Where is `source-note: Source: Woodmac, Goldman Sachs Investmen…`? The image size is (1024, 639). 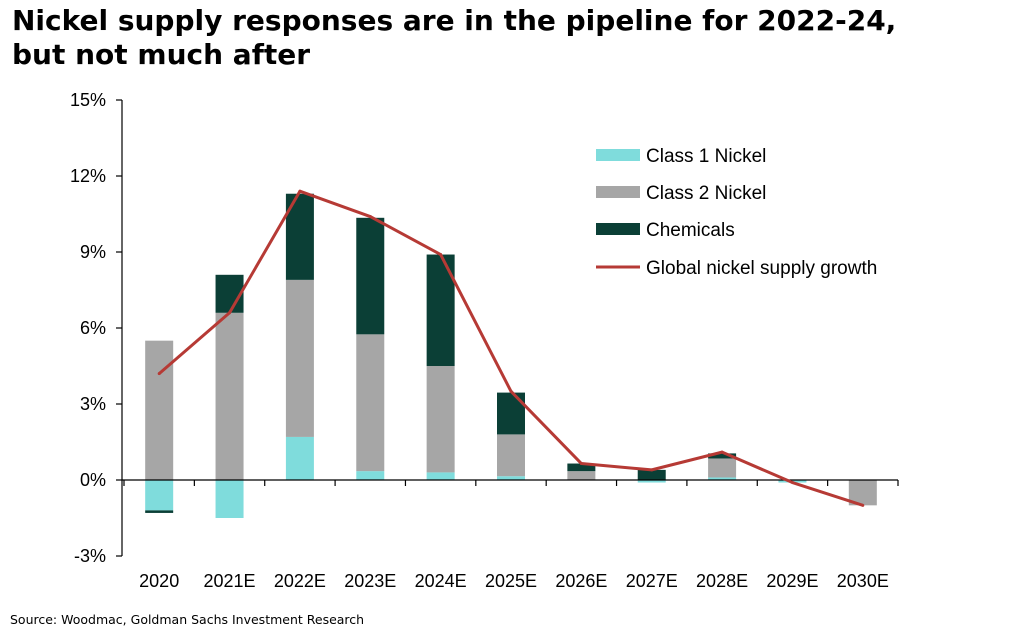
source-note: Source: Woodmac, Goldman Sachs Investmen… is located at coordinates (187, 619).